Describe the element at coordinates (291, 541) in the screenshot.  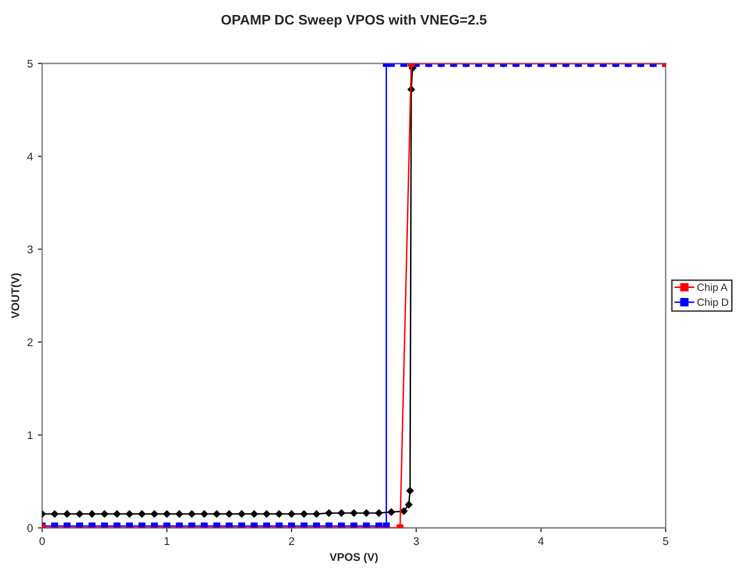
I see `x-tick-label: 2` at that location.